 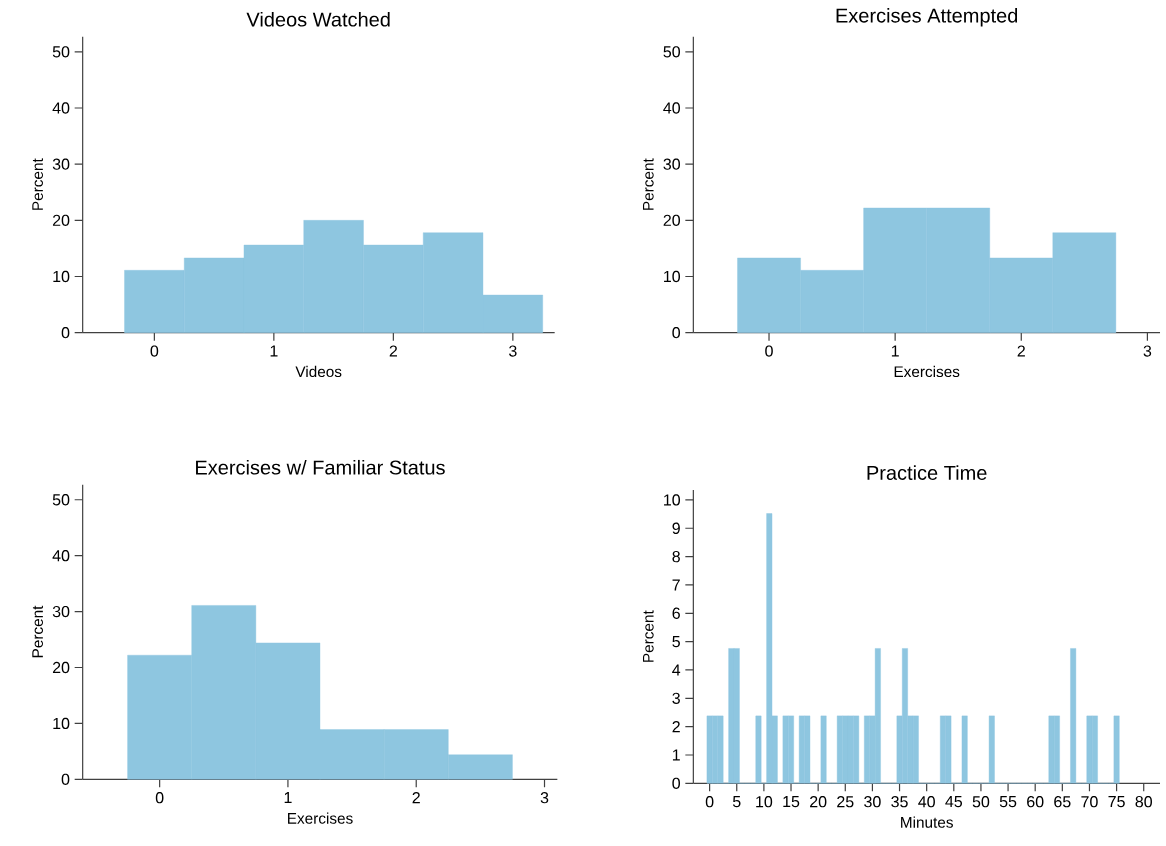 What do you see at coordinates (736, 802) in the screenshot?
I see `x-tick-label: 5` at bounding box center [736, 802].